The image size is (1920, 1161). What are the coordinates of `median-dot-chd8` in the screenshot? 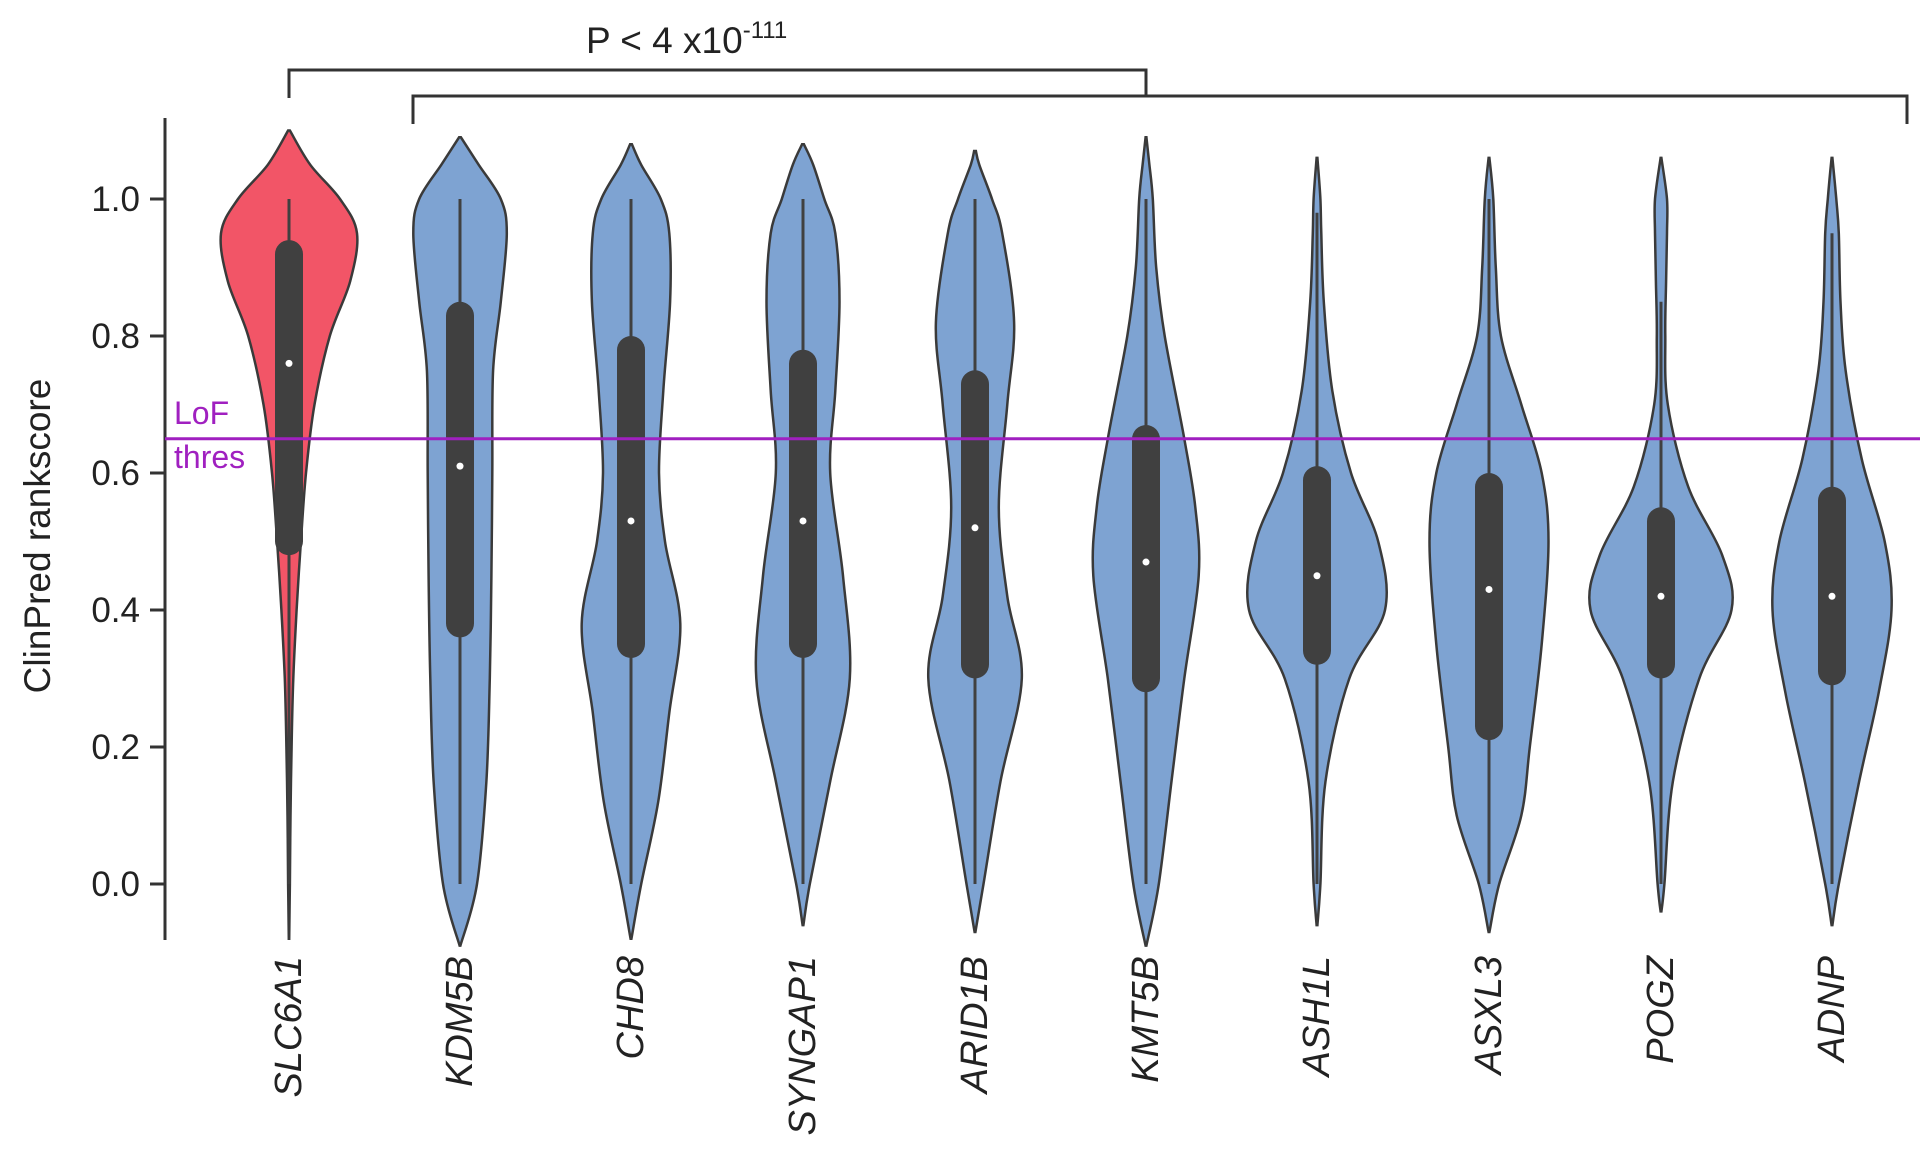 It's located at (631, 521).